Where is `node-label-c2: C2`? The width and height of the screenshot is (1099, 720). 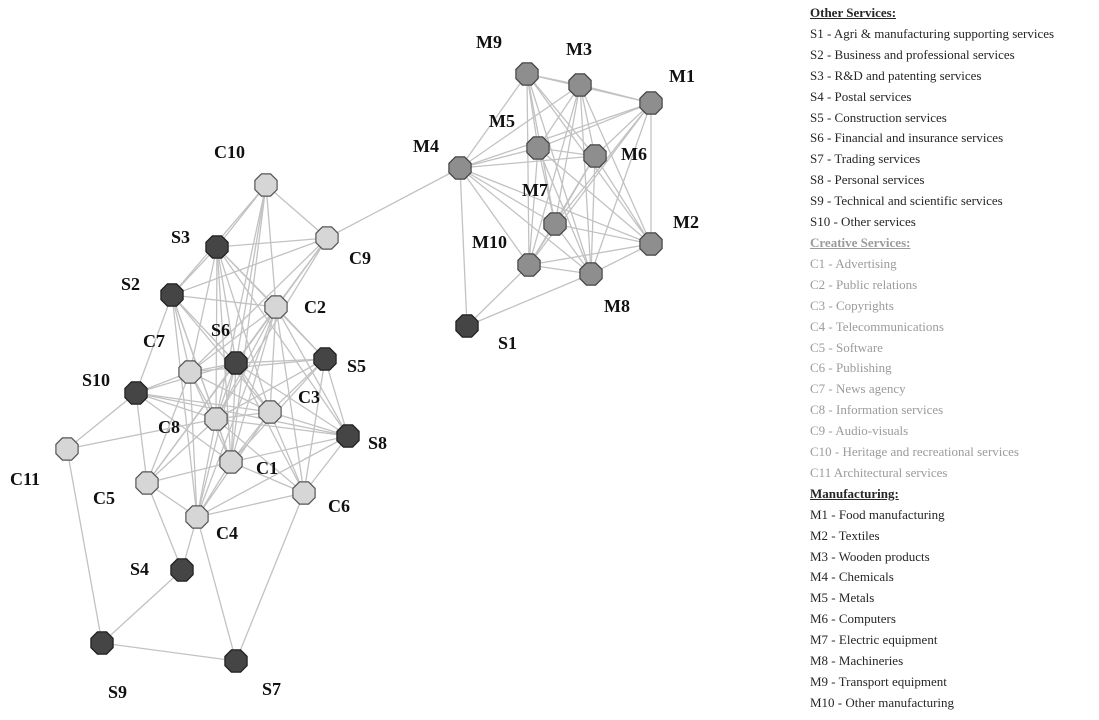 node-label-c2: C2 is located at coordinates (315, 307).